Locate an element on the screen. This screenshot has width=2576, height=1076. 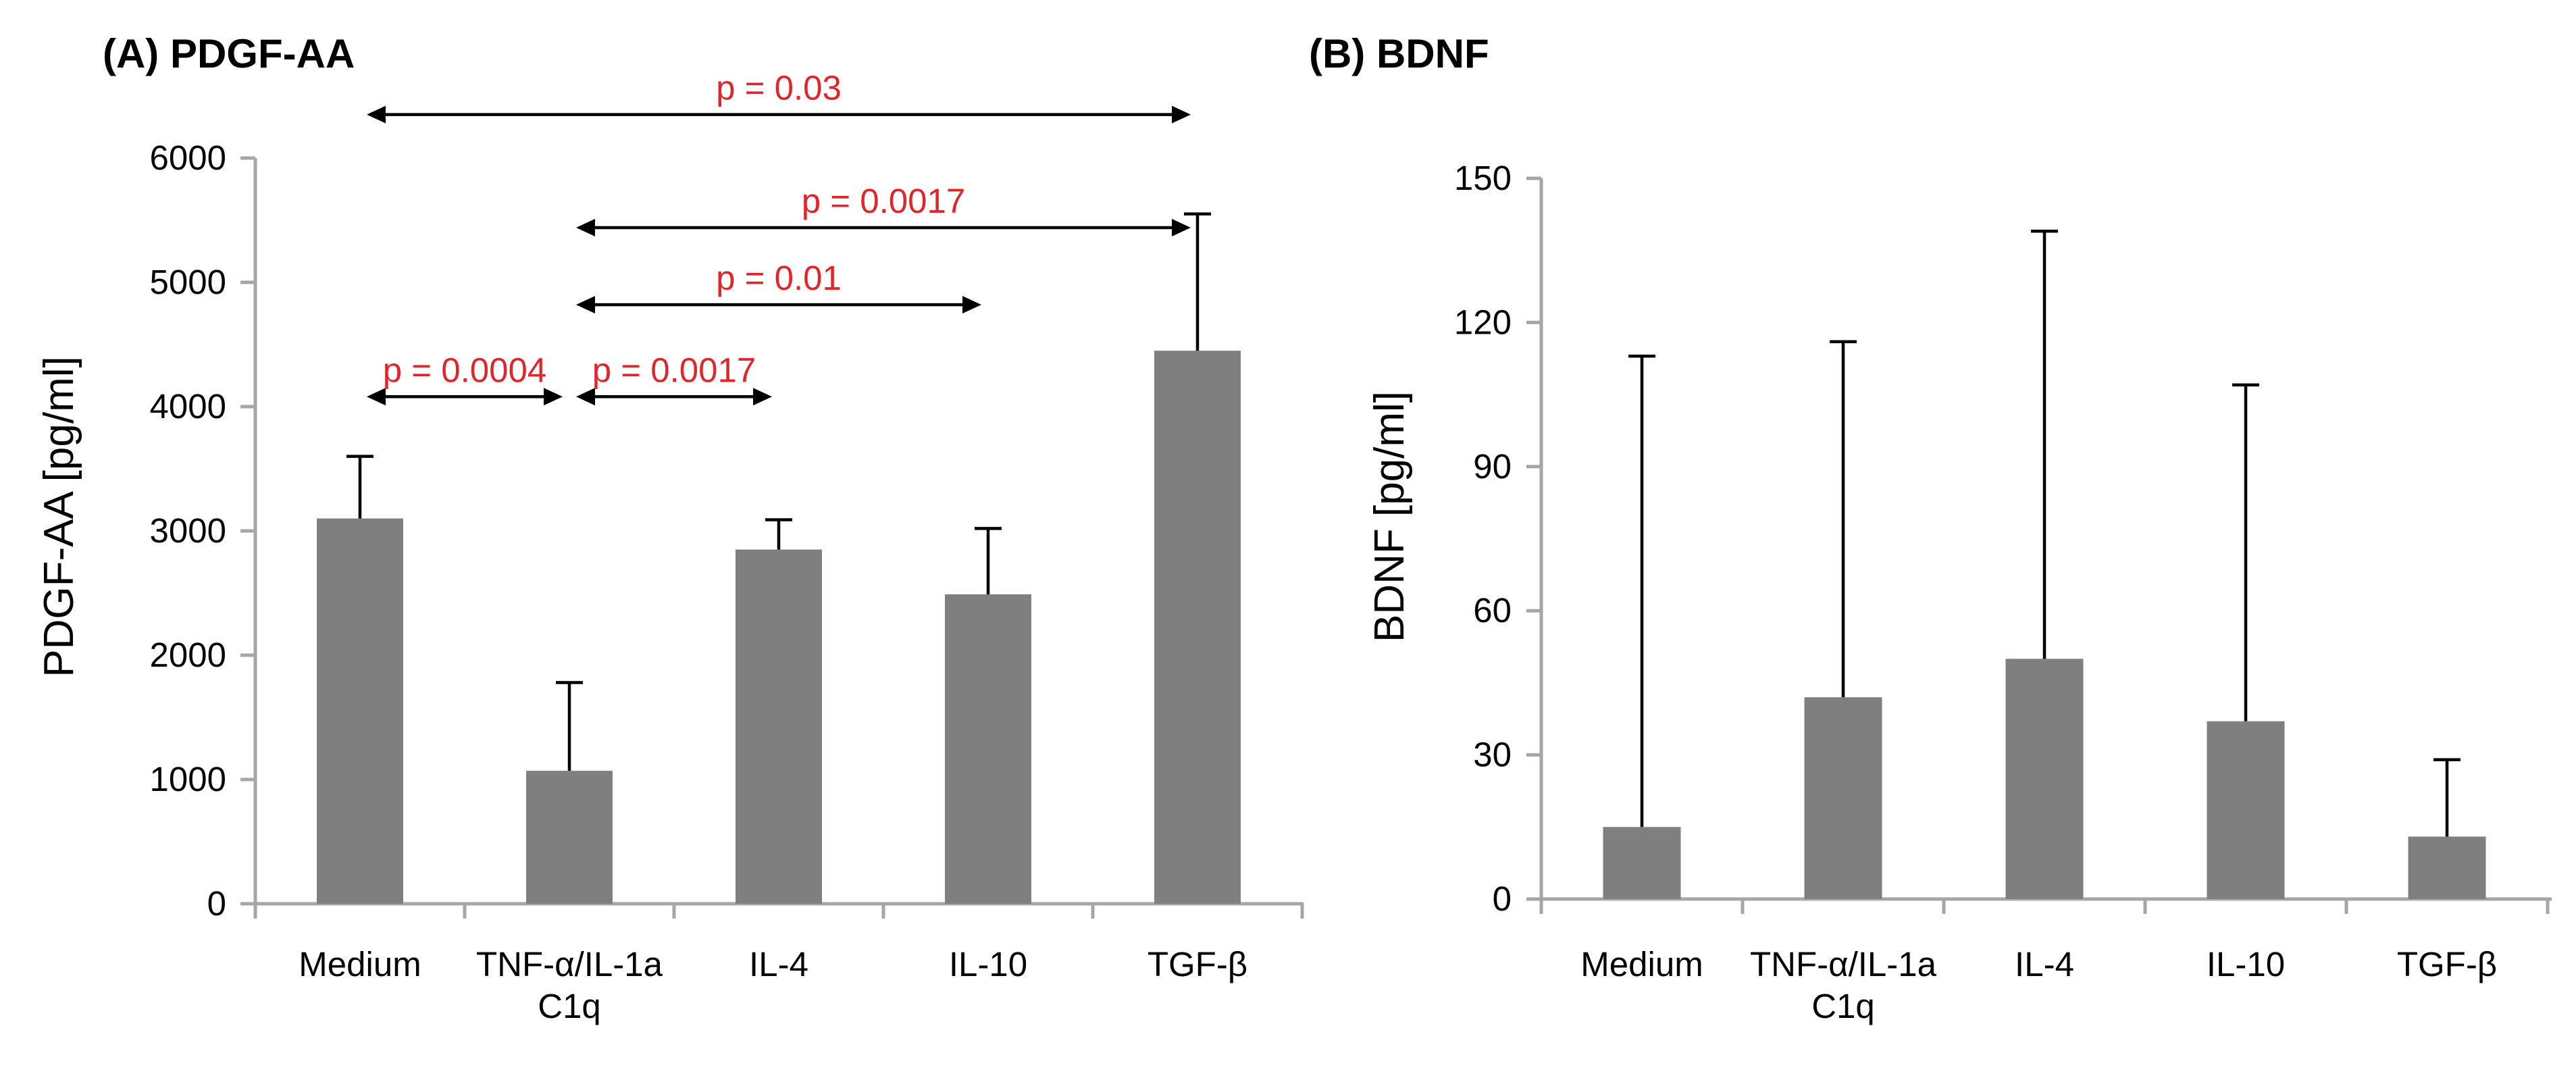
panel-a-p-value-label: p = 0.0004 is located at coordinates (464, 370).